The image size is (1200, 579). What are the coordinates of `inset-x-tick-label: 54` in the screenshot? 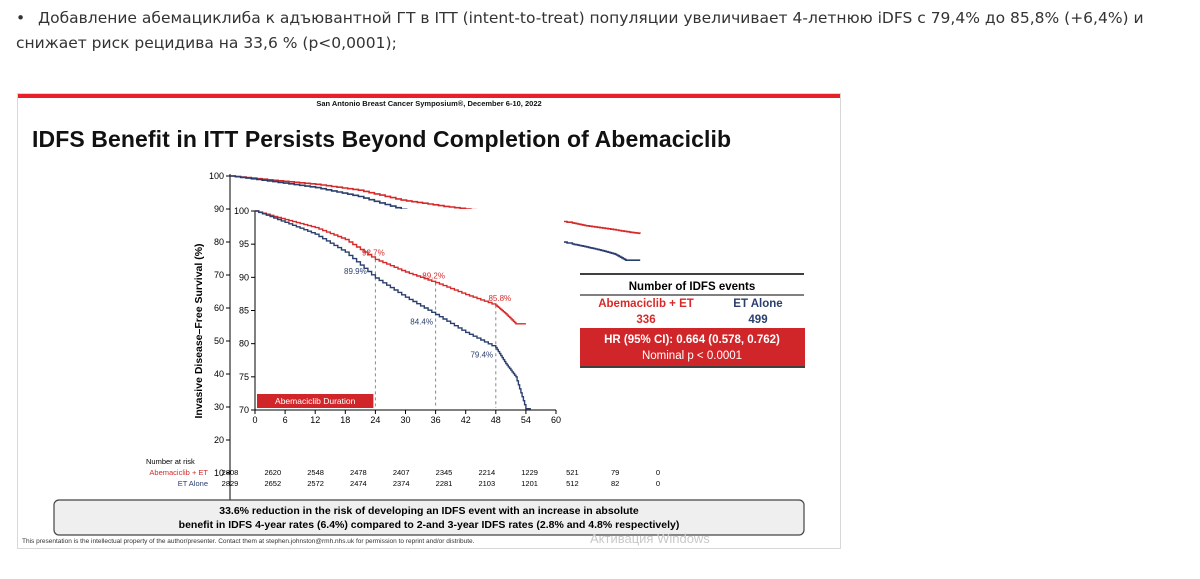 It's located at (526, 420).